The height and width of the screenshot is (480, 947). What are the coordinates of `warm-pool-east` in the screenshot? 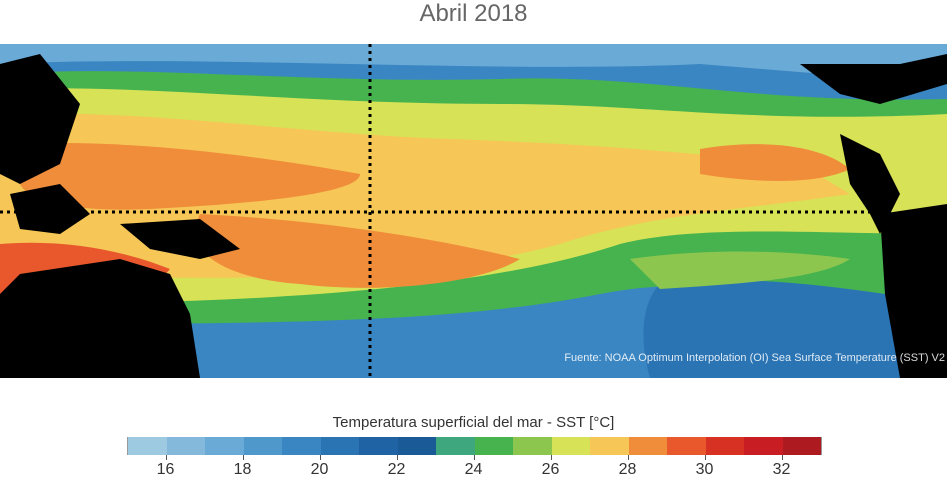 It's located at (775, 162).